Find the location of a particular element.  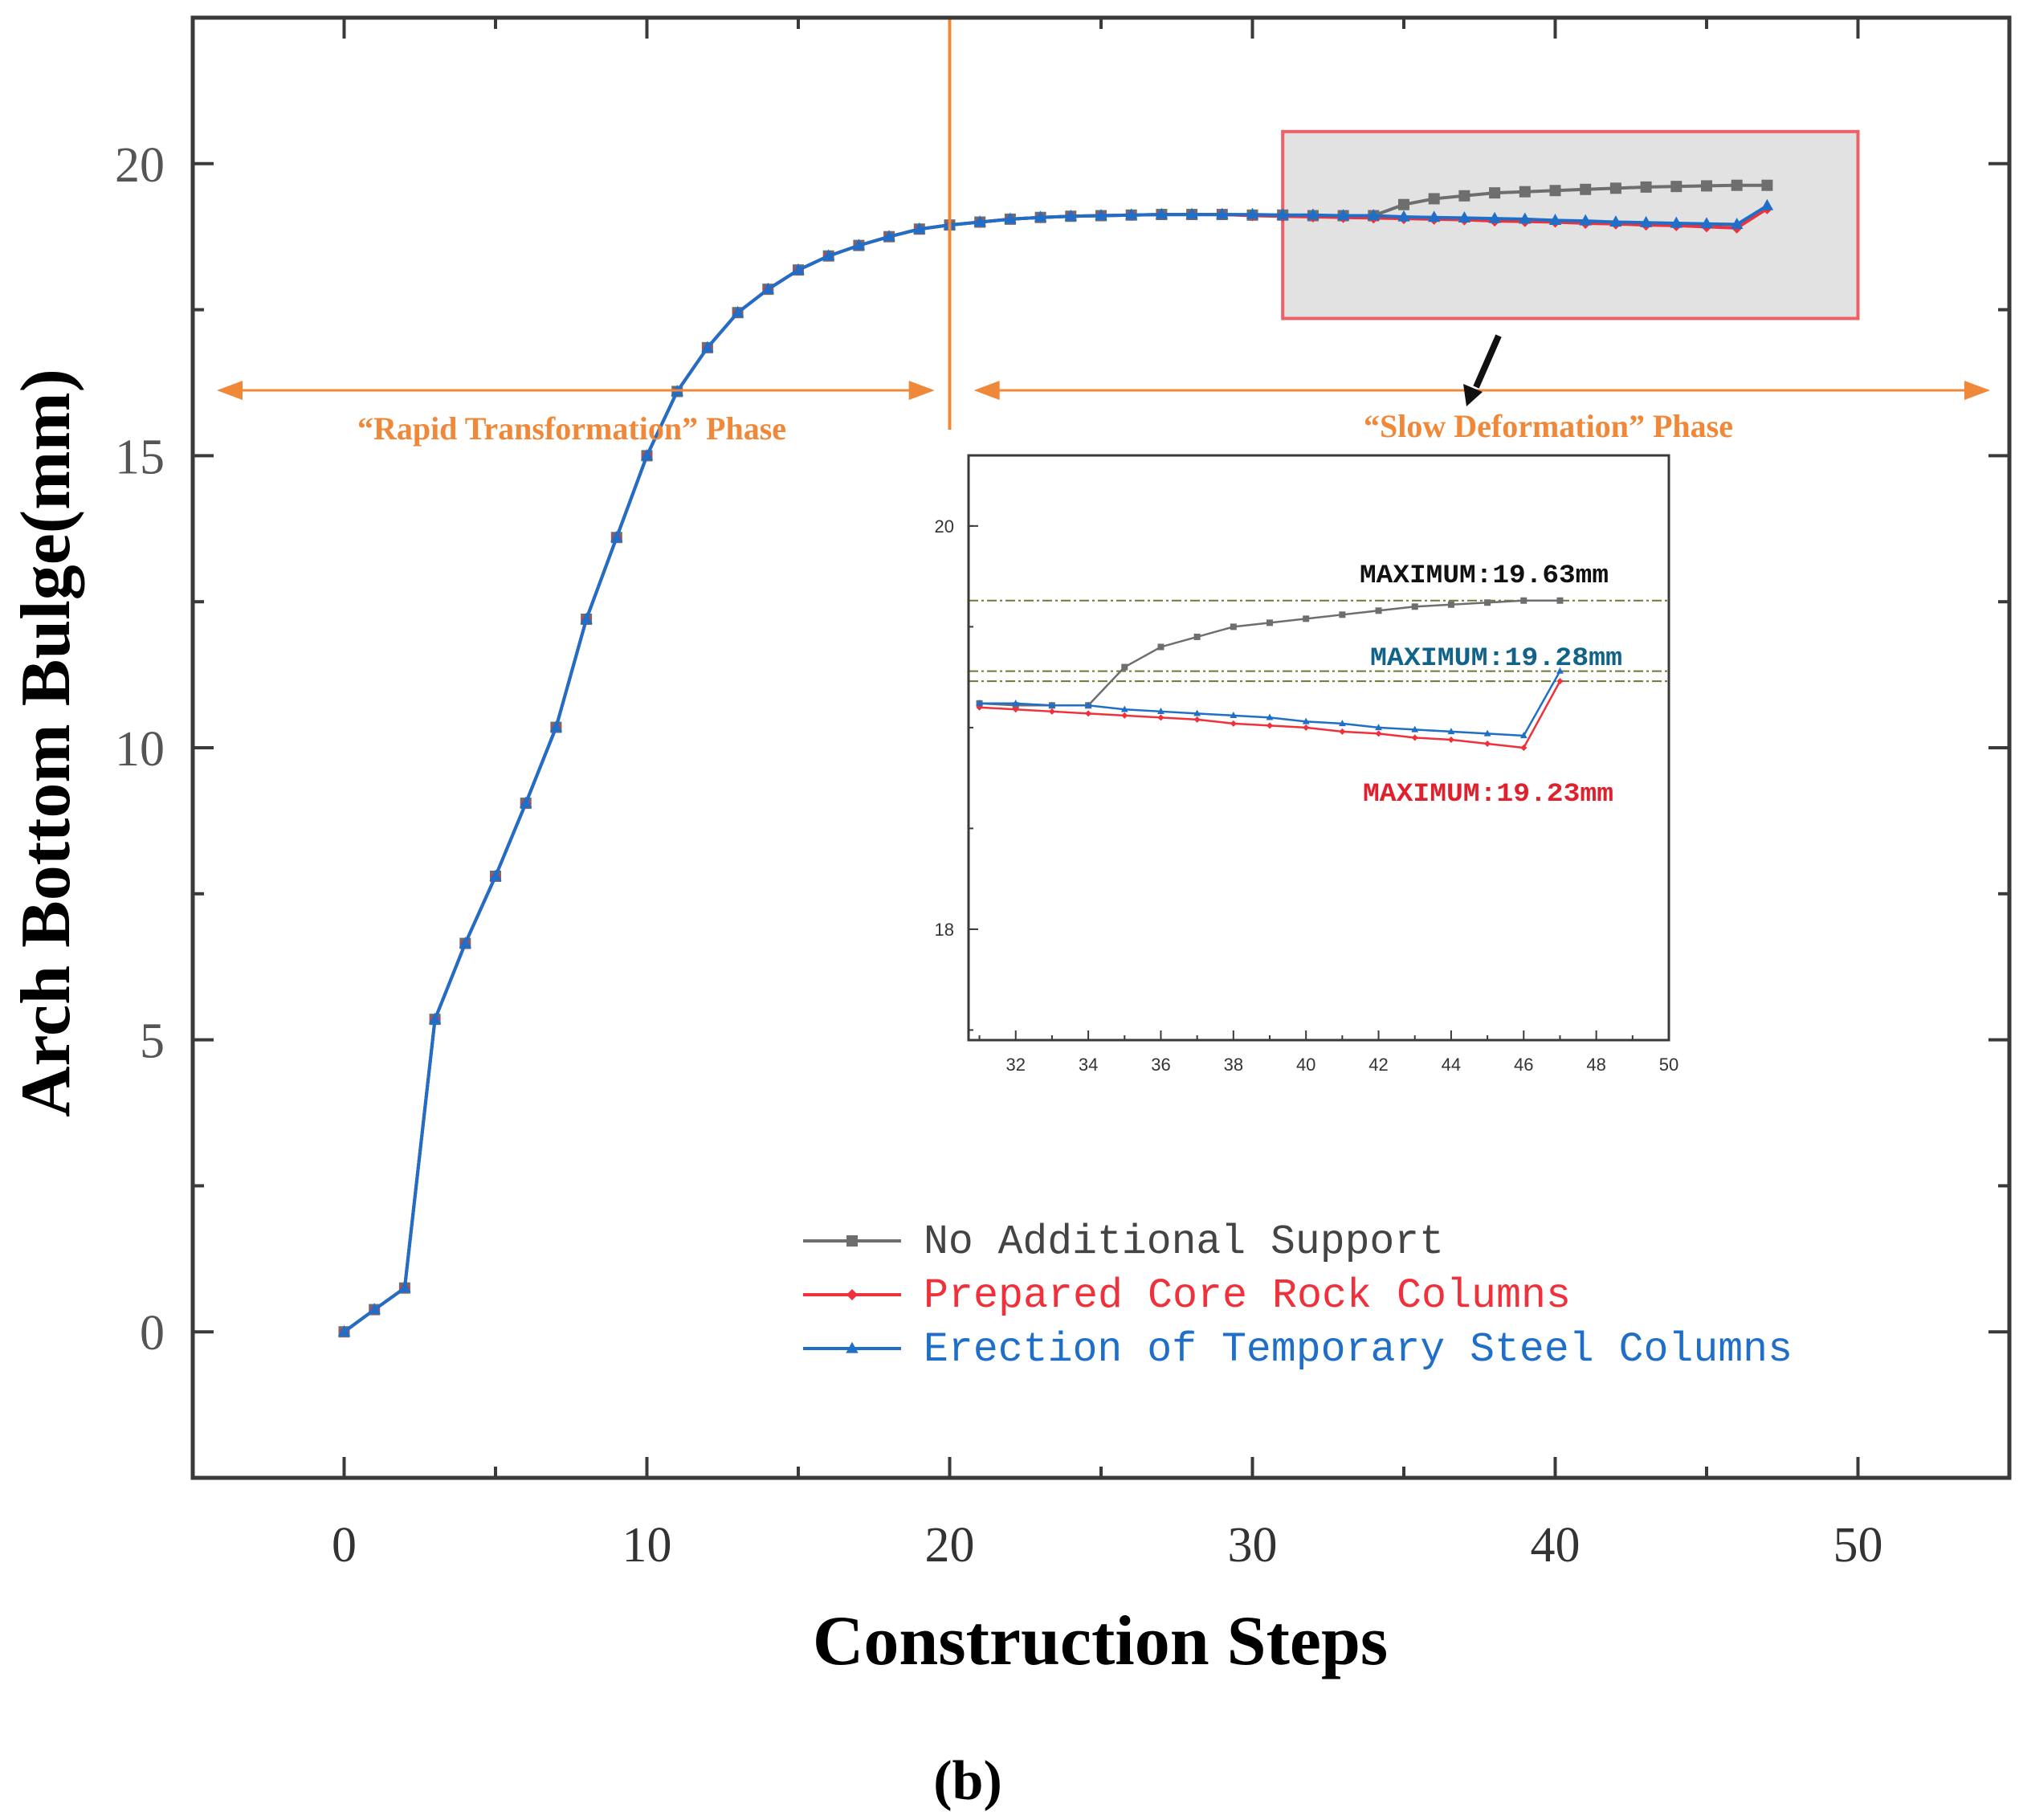

rapid-phase-arrow-head-right is located at coordinates (921, 390).